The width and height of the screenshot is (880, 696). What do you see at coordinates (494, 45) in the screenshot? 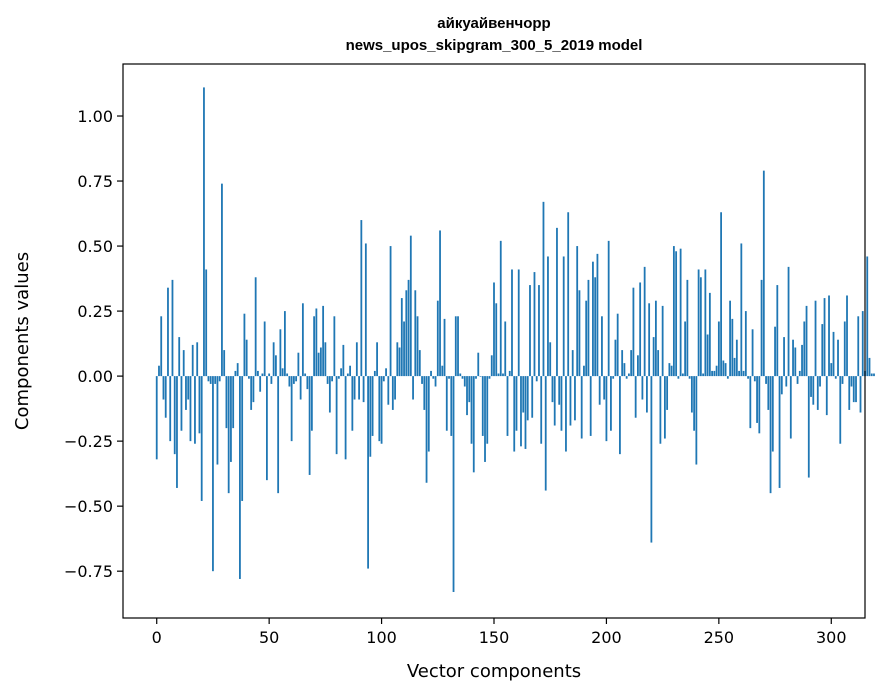
I see `chart-subtitle: news_upos_skipgram_300_5_2019 model` at bounding box center [494, 45].